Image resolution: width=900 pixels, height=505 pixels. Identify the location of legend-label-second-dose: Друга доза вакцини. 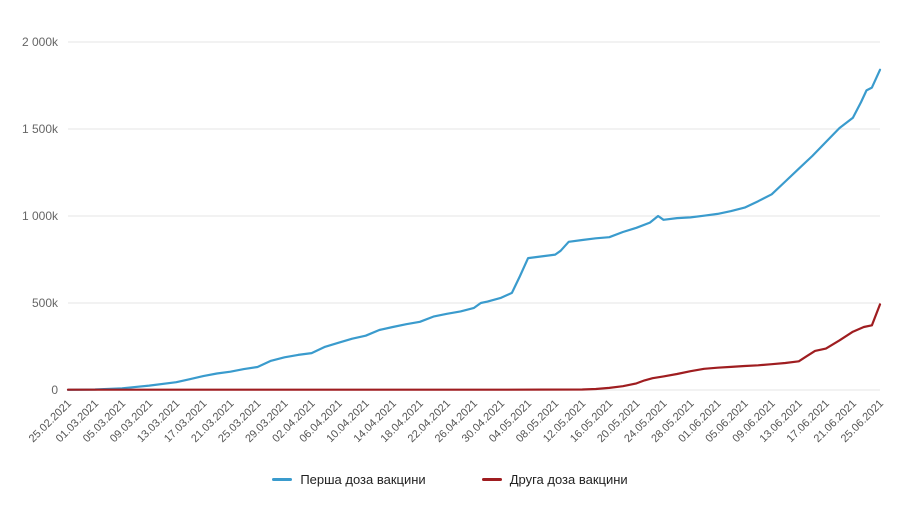
(568, 479).